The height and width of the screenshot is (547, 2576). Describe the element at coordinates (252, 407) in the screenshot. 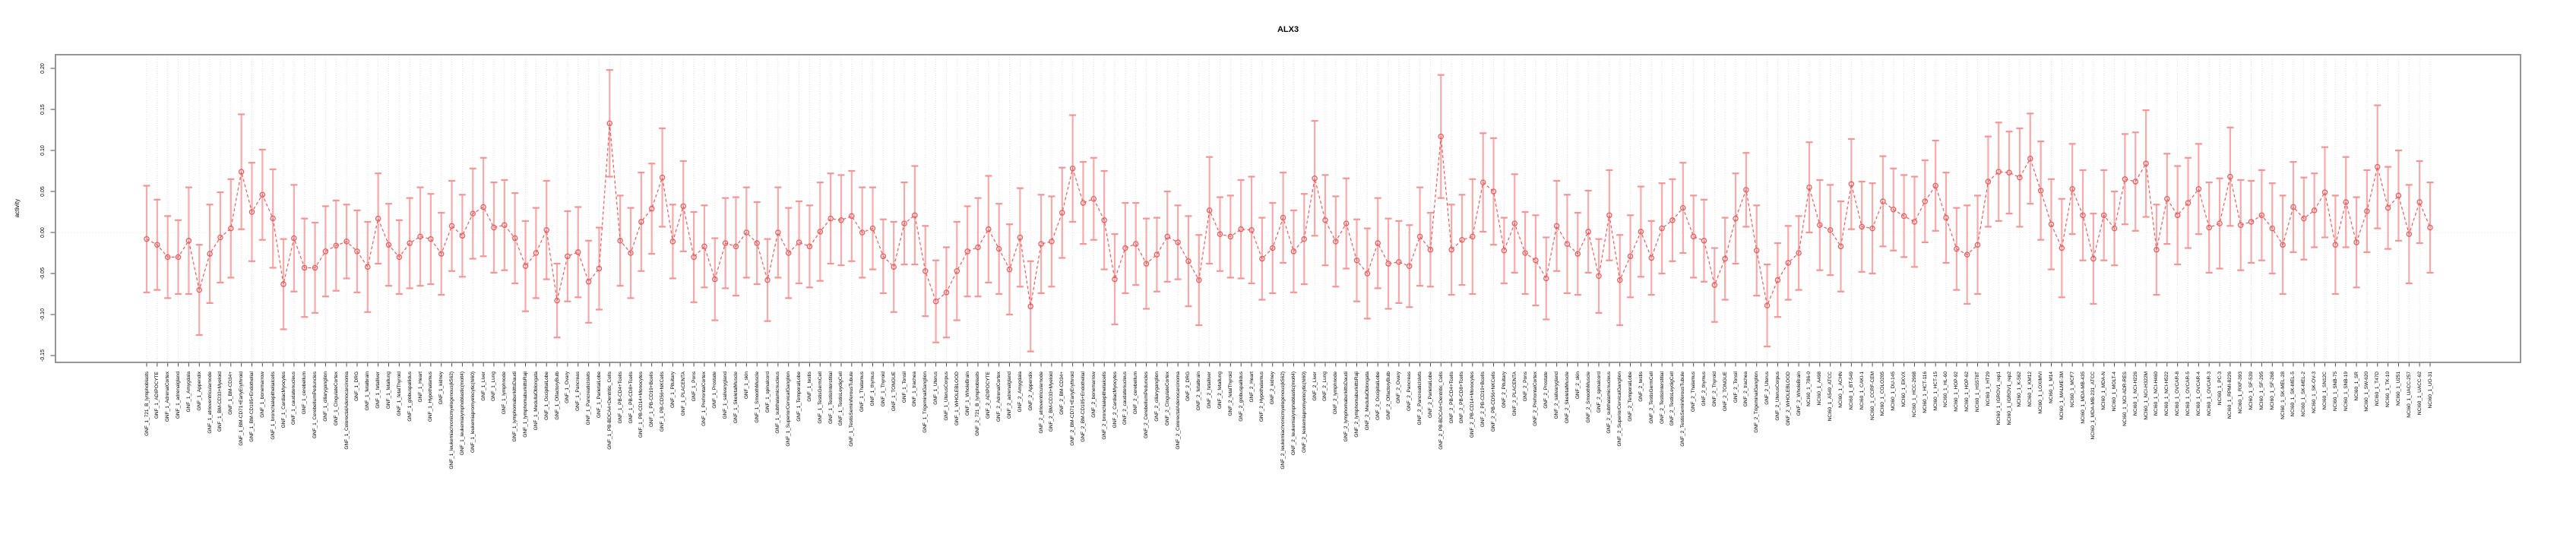

I see `x-tick-label: GNF_1_BM-CD105+Endothelial` at that location.